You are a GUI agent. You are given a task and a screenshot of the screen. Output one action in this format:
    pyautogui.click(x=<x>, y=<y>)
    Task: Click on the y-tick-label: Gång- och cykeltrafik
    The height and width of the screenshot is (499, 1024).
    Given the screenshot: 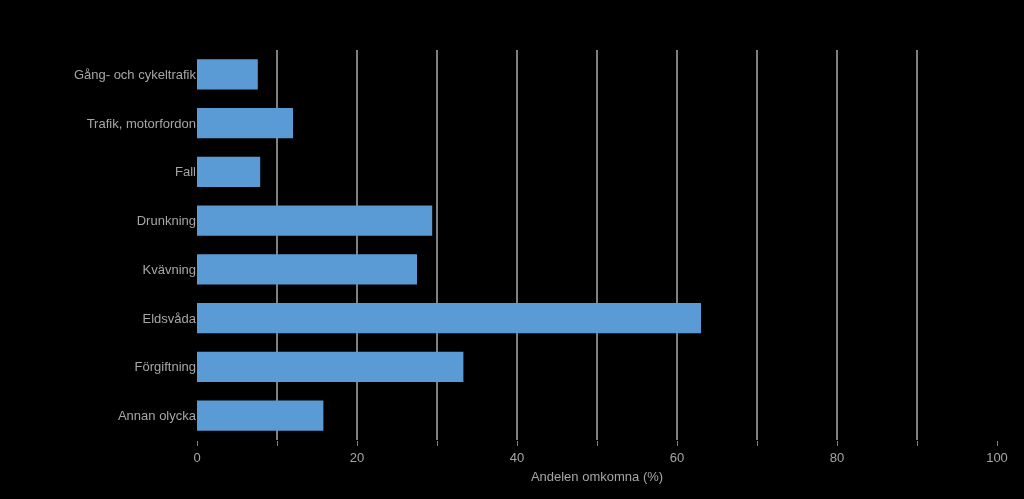 What is the action you would take?
    pyautogui.click(x=135, y=74)
    